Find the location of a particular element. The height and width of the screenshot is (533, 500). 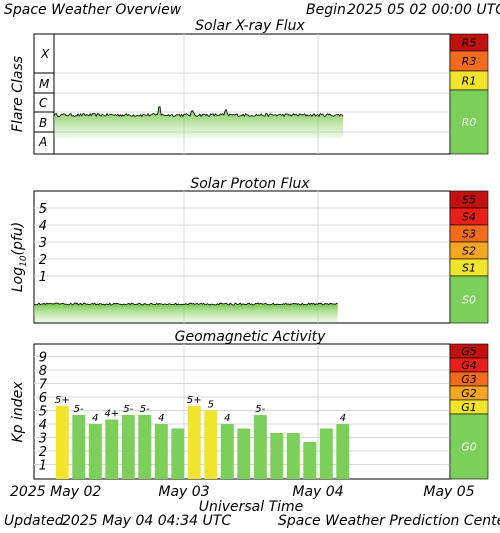

scale-label-r0: R0 is located at coordinates (469, 122).